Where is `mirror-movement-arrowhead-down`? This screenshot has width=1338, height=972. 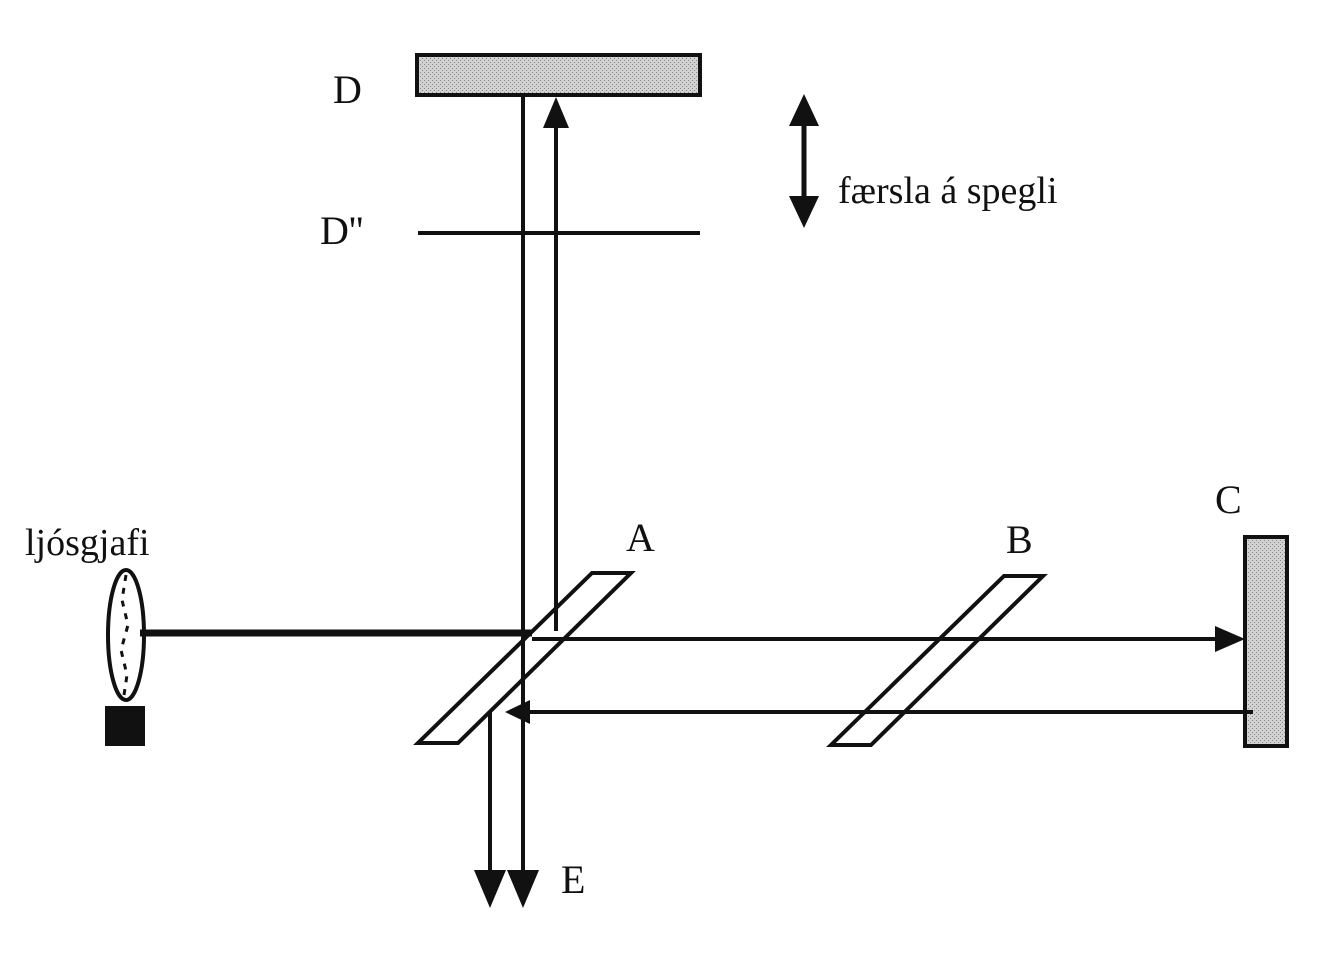
mirror-movement-arrowhead-down is located at coordinates (804, 212).